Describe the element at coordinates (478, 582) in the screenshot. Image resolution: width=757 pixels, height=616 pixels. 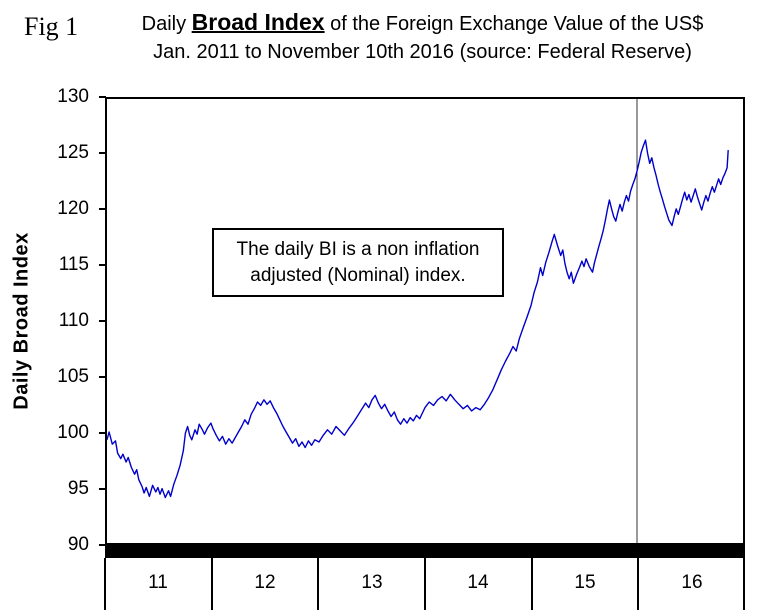
I see `x-tick-label: 14` at that location.